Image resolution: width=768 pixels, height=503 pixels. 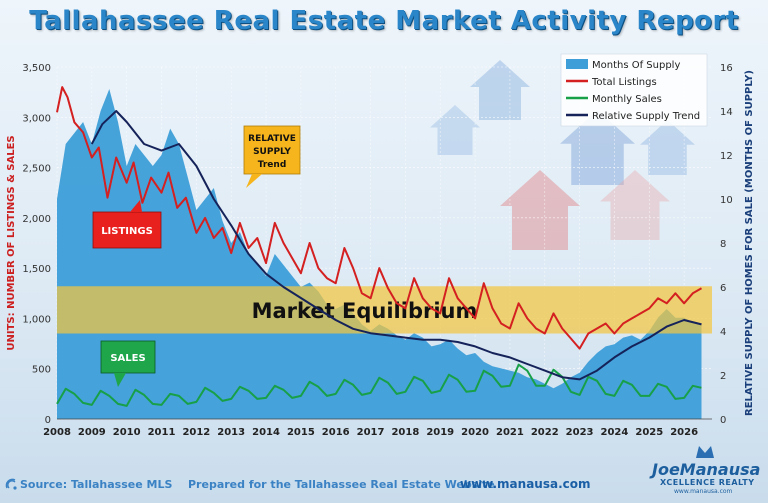 I want to click on x-tick-0: 2008, so click(x=57, y=432).